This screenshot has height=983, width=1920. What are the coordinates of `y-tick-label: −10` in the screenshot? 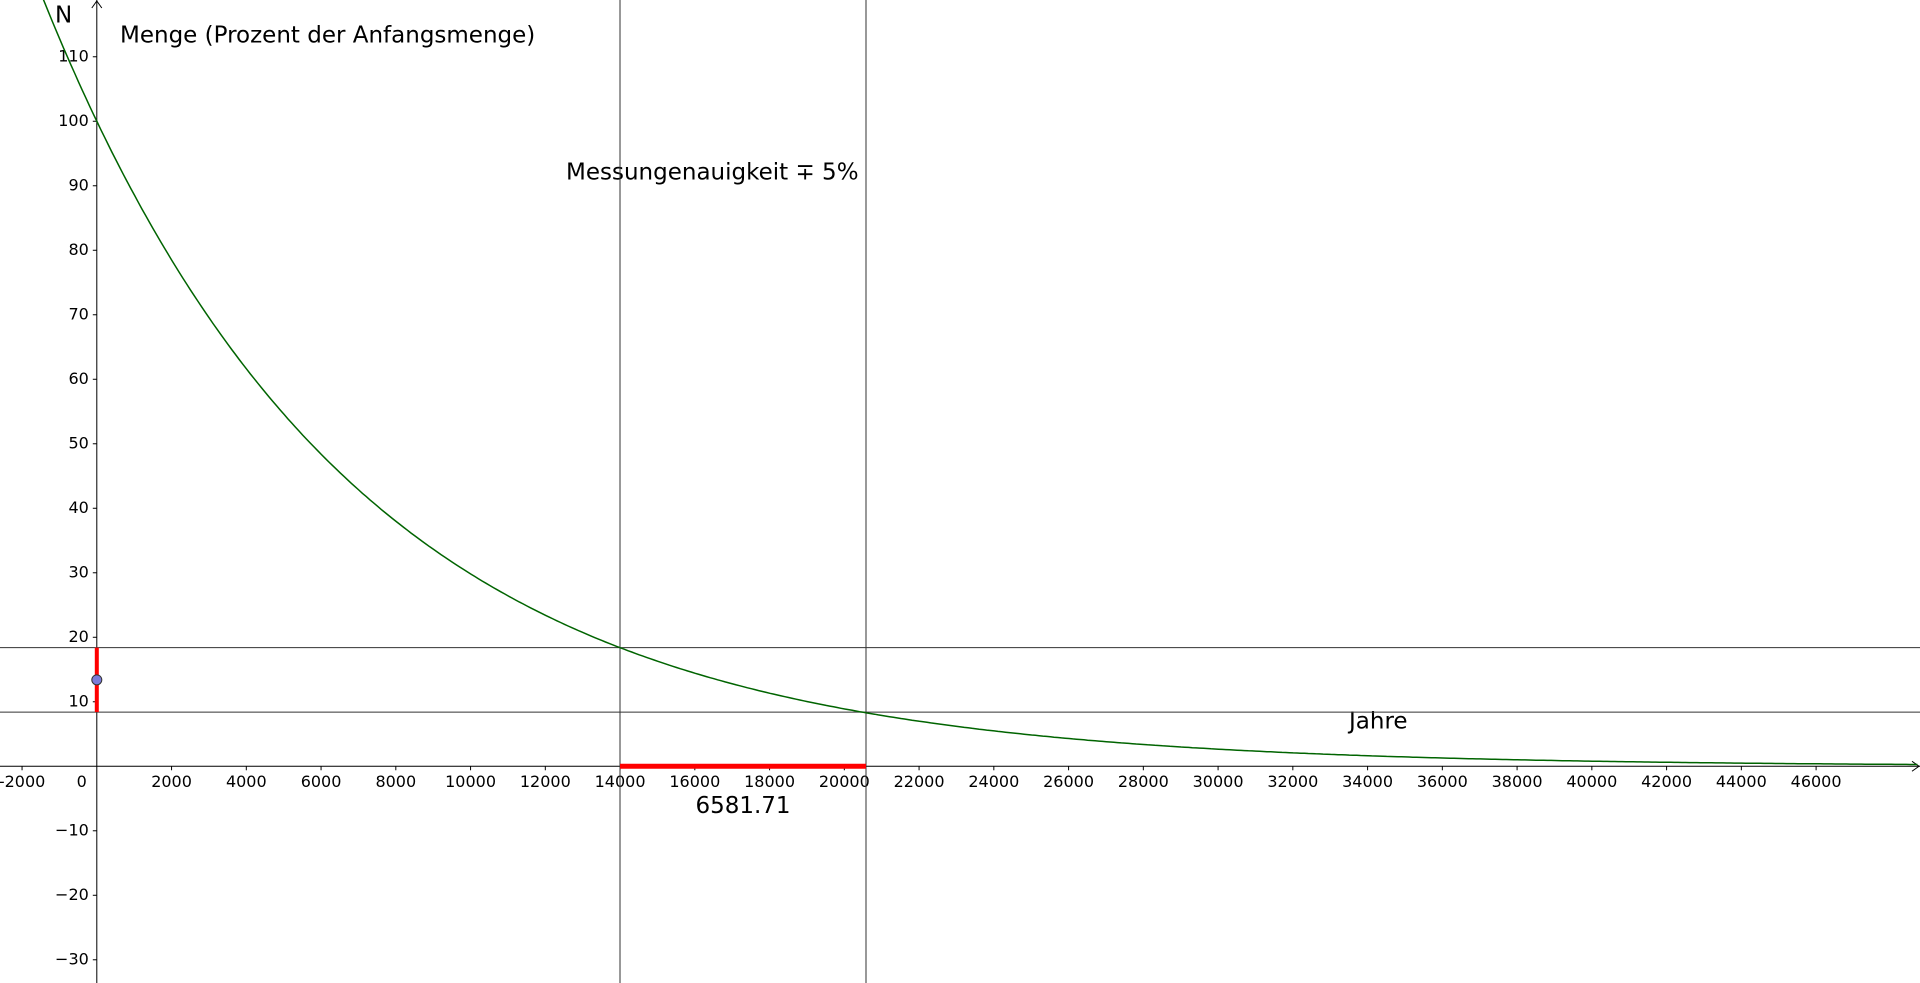 It's located at (72, 829).